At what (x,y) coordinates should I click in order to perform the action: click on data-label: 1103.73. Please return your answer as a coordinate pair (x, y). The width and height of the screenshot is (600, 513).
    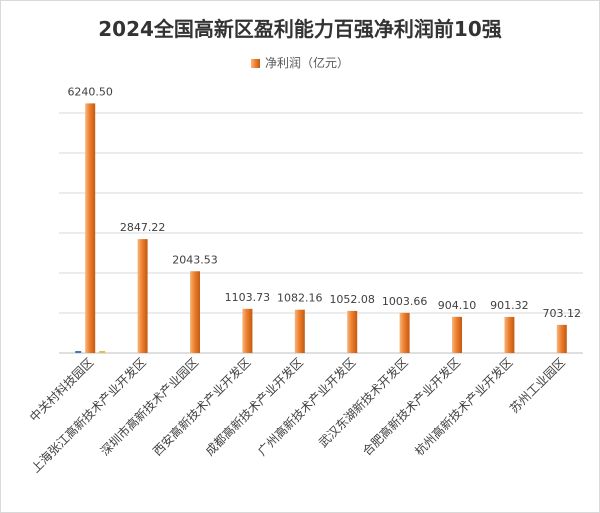
    Looking at the image, I should click on (248, 297).